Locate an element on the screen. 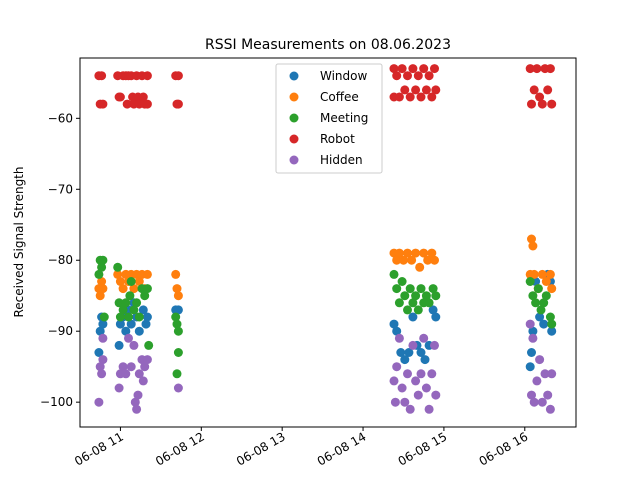 This screenshot has height=480, width=640. x-tick-label-1: 06-08 12 is located at coordinates (180, 448).